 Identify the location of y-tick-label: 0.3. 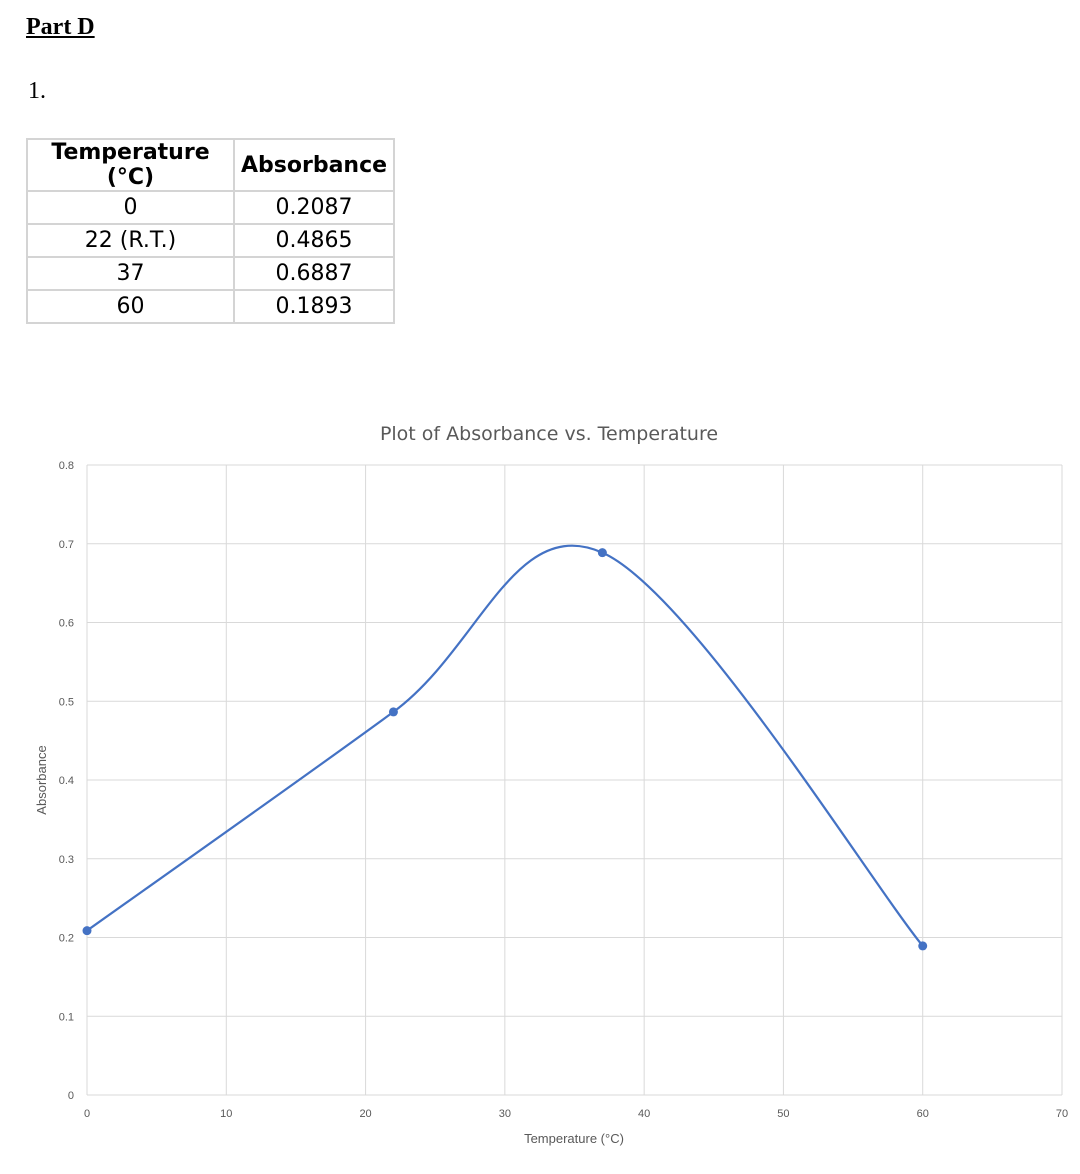
(66, 860).